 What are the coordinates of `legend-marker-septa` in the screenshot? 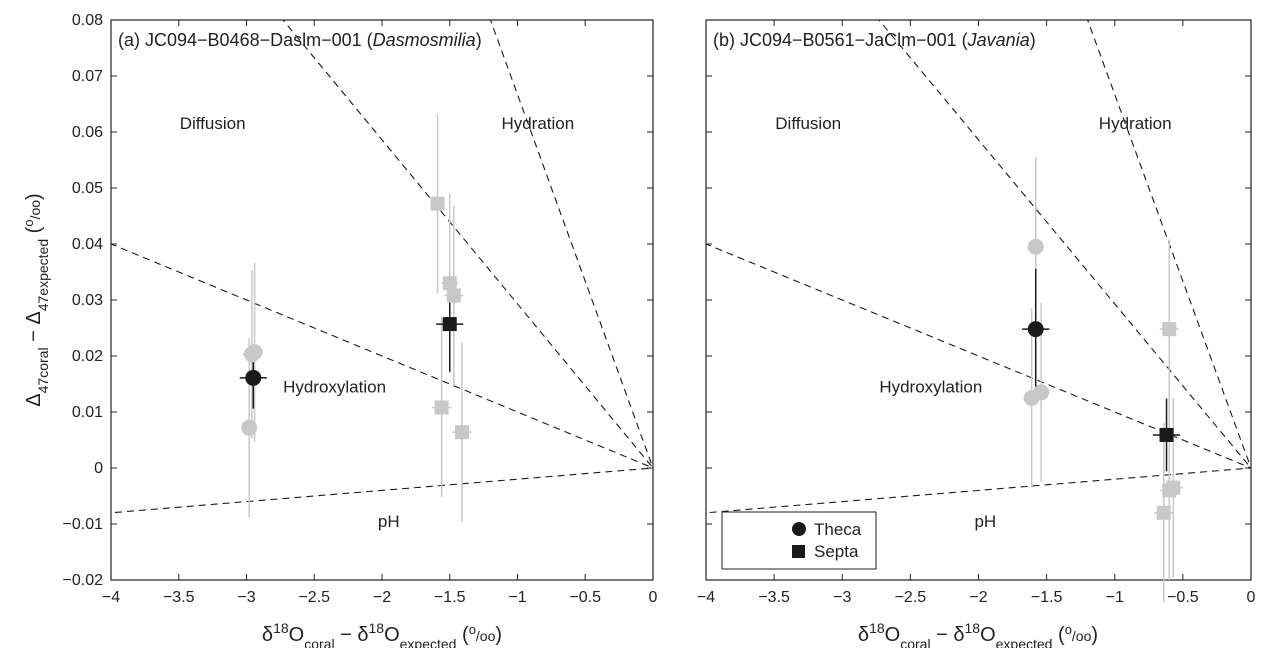 It's located at (798, 551).